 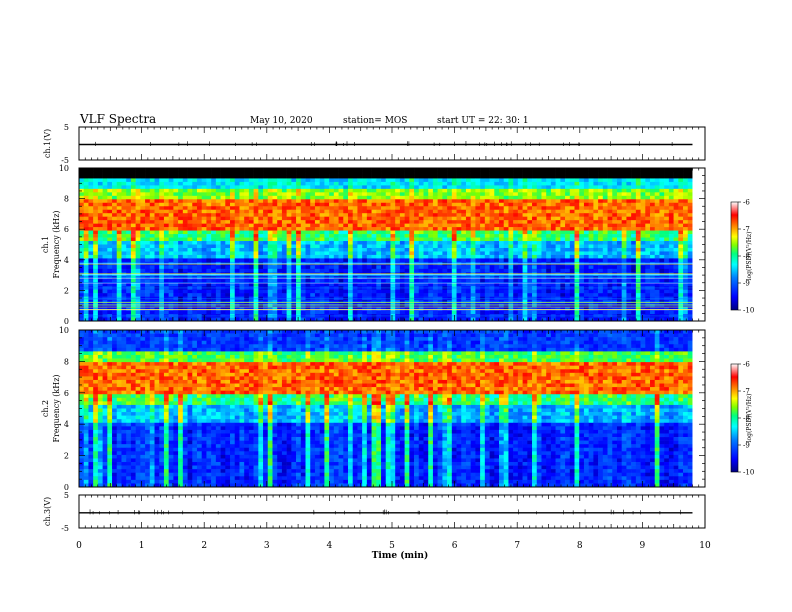 What do you see at coordinates (483, 121) in the screenshot?
I see `start-time-label: start UT = 22: 30: 1` at bounding box center [483, 121].